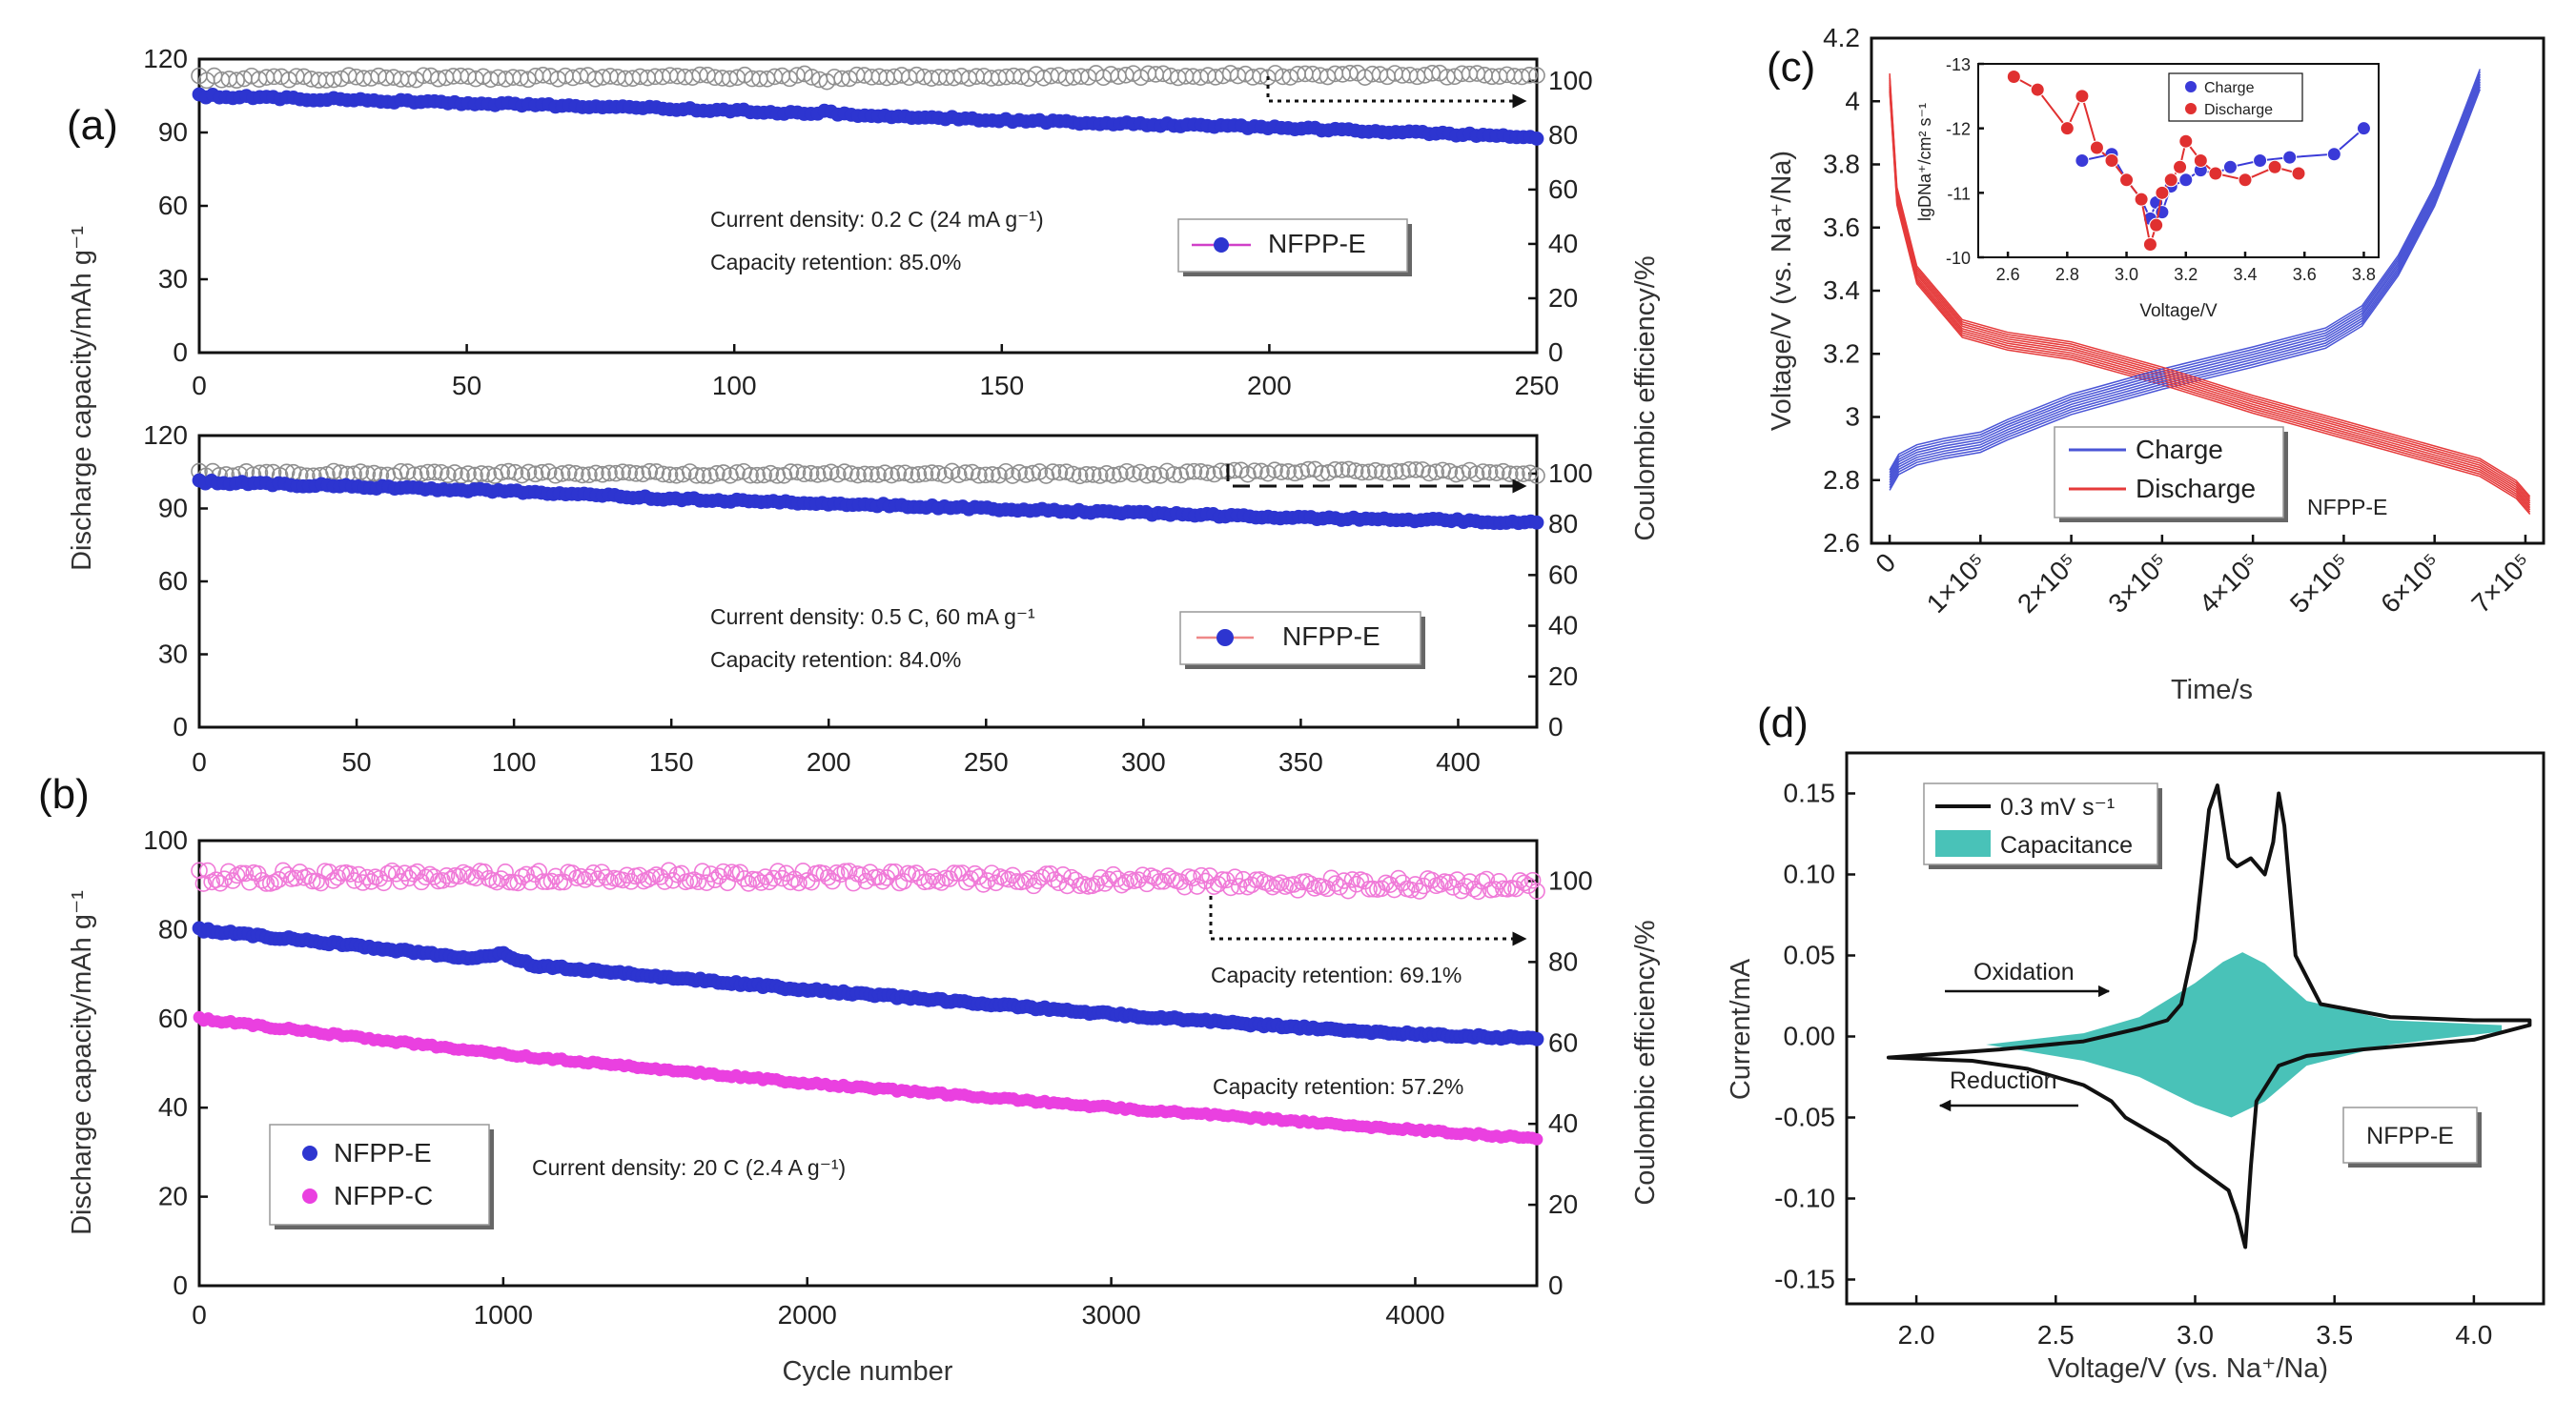 The image size is (2576, 1422). Describe the element at coordinates (1002, 385) in the screenshot. I see `x-tick-label: 150` at that location.